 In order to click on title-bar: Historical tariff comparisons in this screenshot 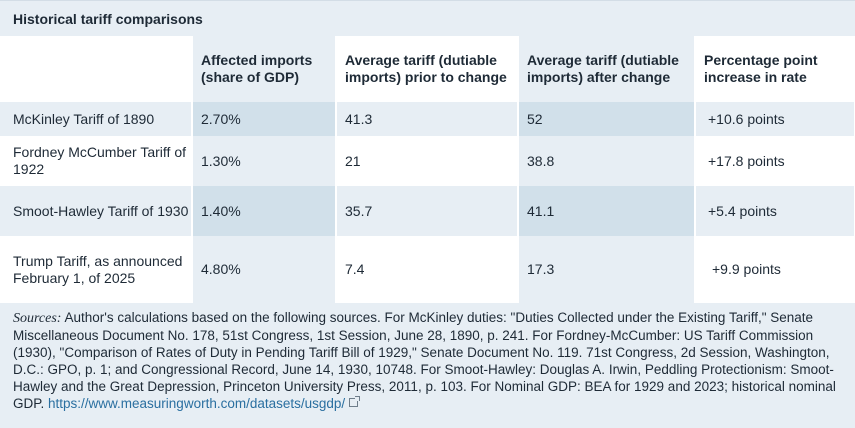, I will do `click(427, 18)`.